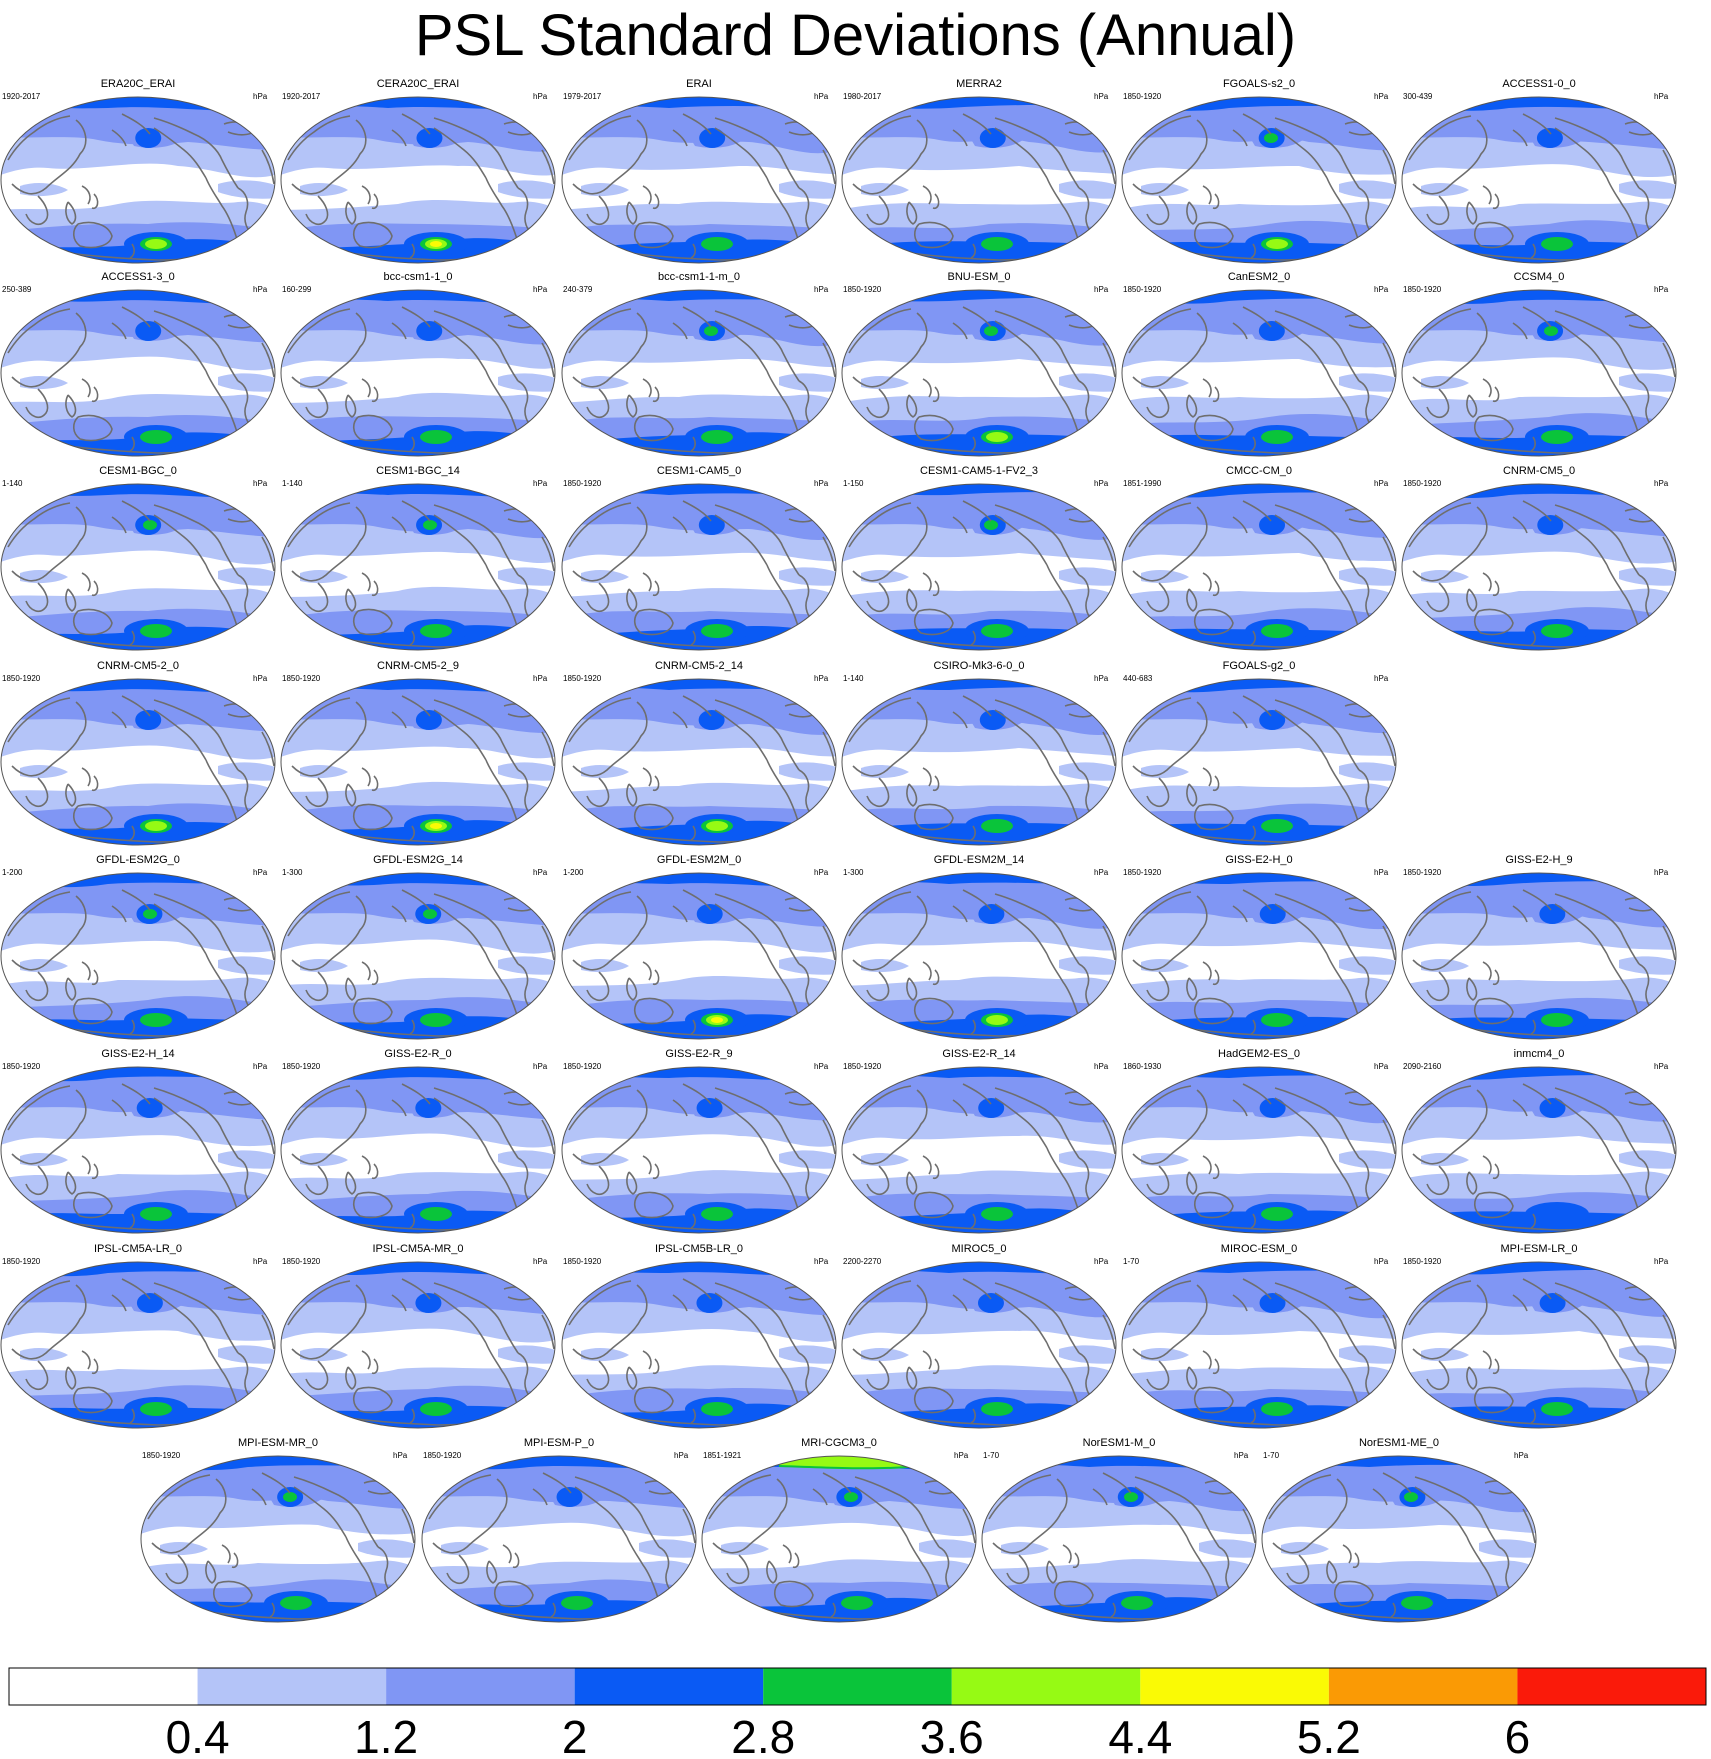 The width and height of the screenshot is (1711, 1759). What do you see at coordinates (138, 1336) in the screenshot?
I see `map-panel: IPSL-CM5A-LR_0 1850-1920 hPa` at bounding box center [138, 1336].